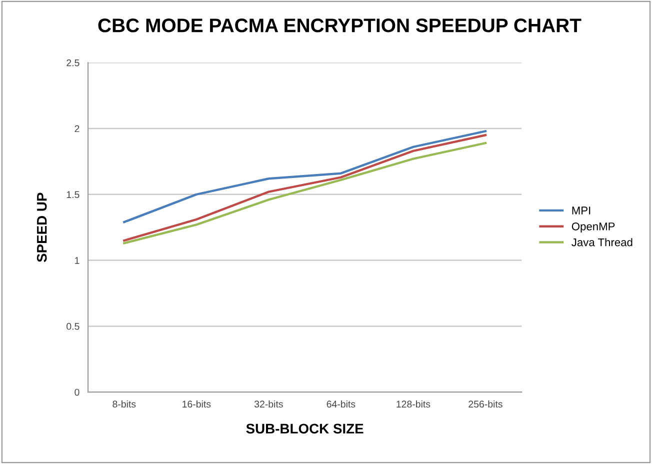 The width and height of the screenshot is (652, 464). What do you see at coordinates (305, 429) in the screenshot?
I see `x-axis-title: SUB-BLOCK SIZE` at bounding box center [305, 429].